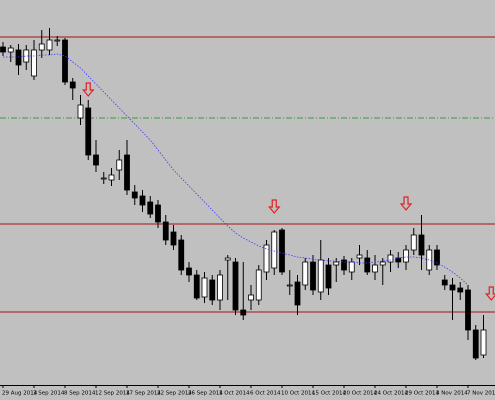 The width and height of the screenshot is (495, 400). I want to click on x-tick-label: 8 Sep 2014, so click(80, 394).